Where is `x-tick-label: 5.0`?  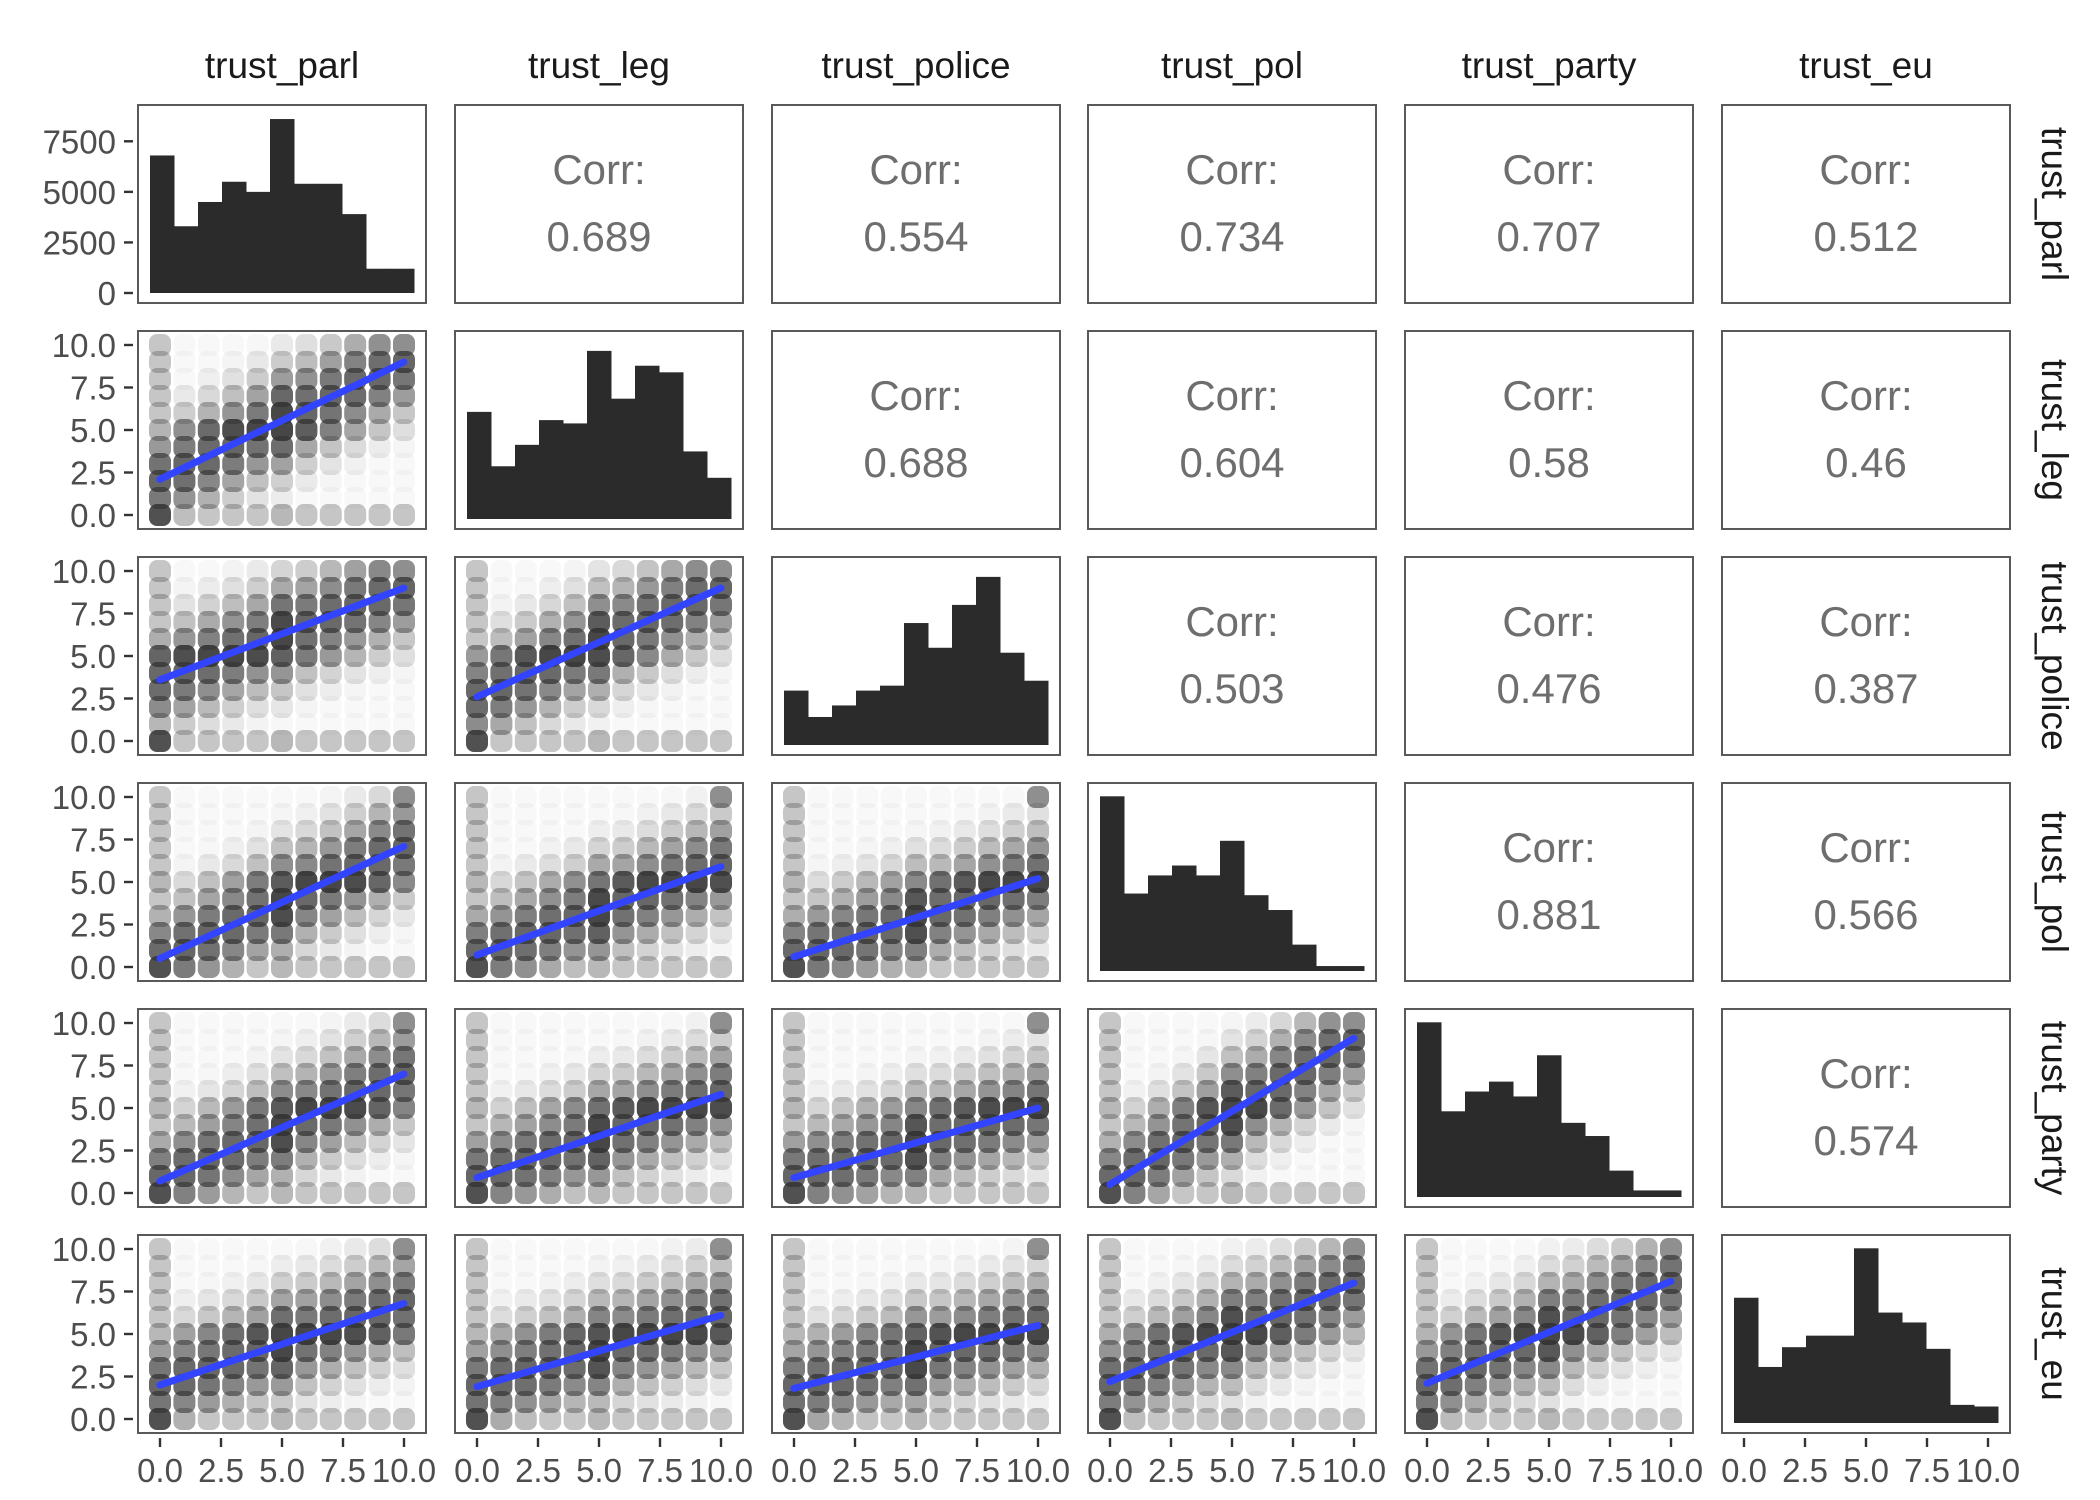 x-tick-label: 5.0 is located at coordinates (599, 1470).